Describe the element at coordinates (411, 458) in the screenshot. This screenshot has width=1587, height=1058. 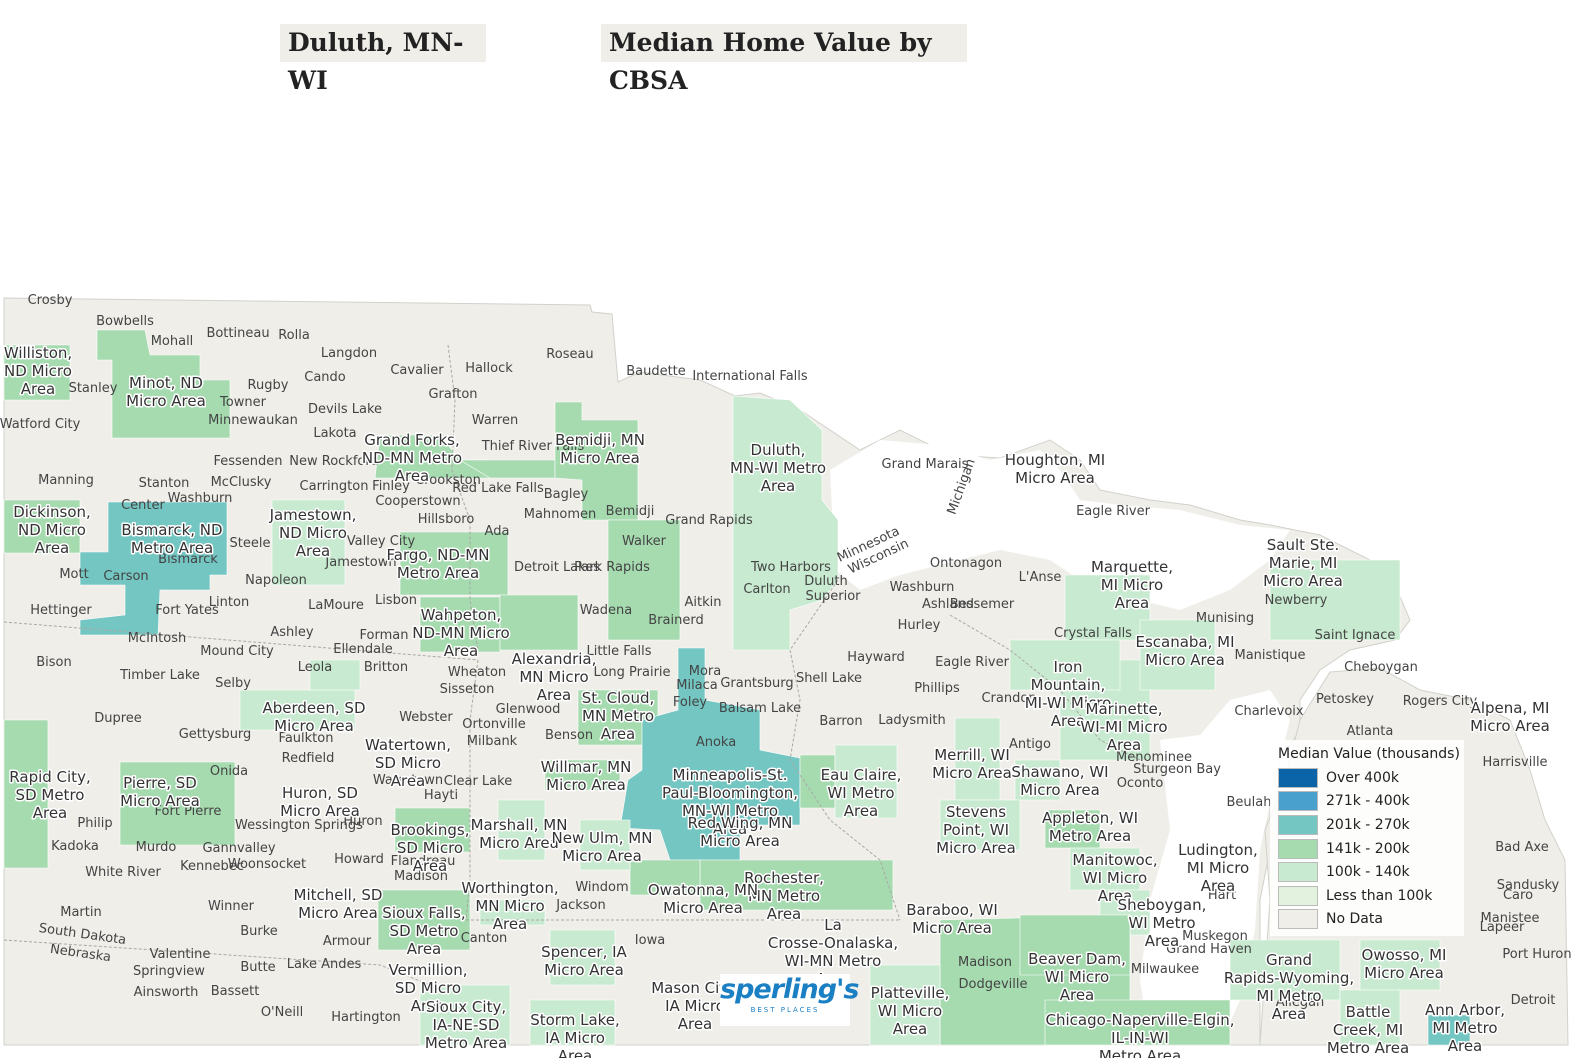
I see `cbsa-label: Grand Forks, ND-MN Metro Area` at that location.